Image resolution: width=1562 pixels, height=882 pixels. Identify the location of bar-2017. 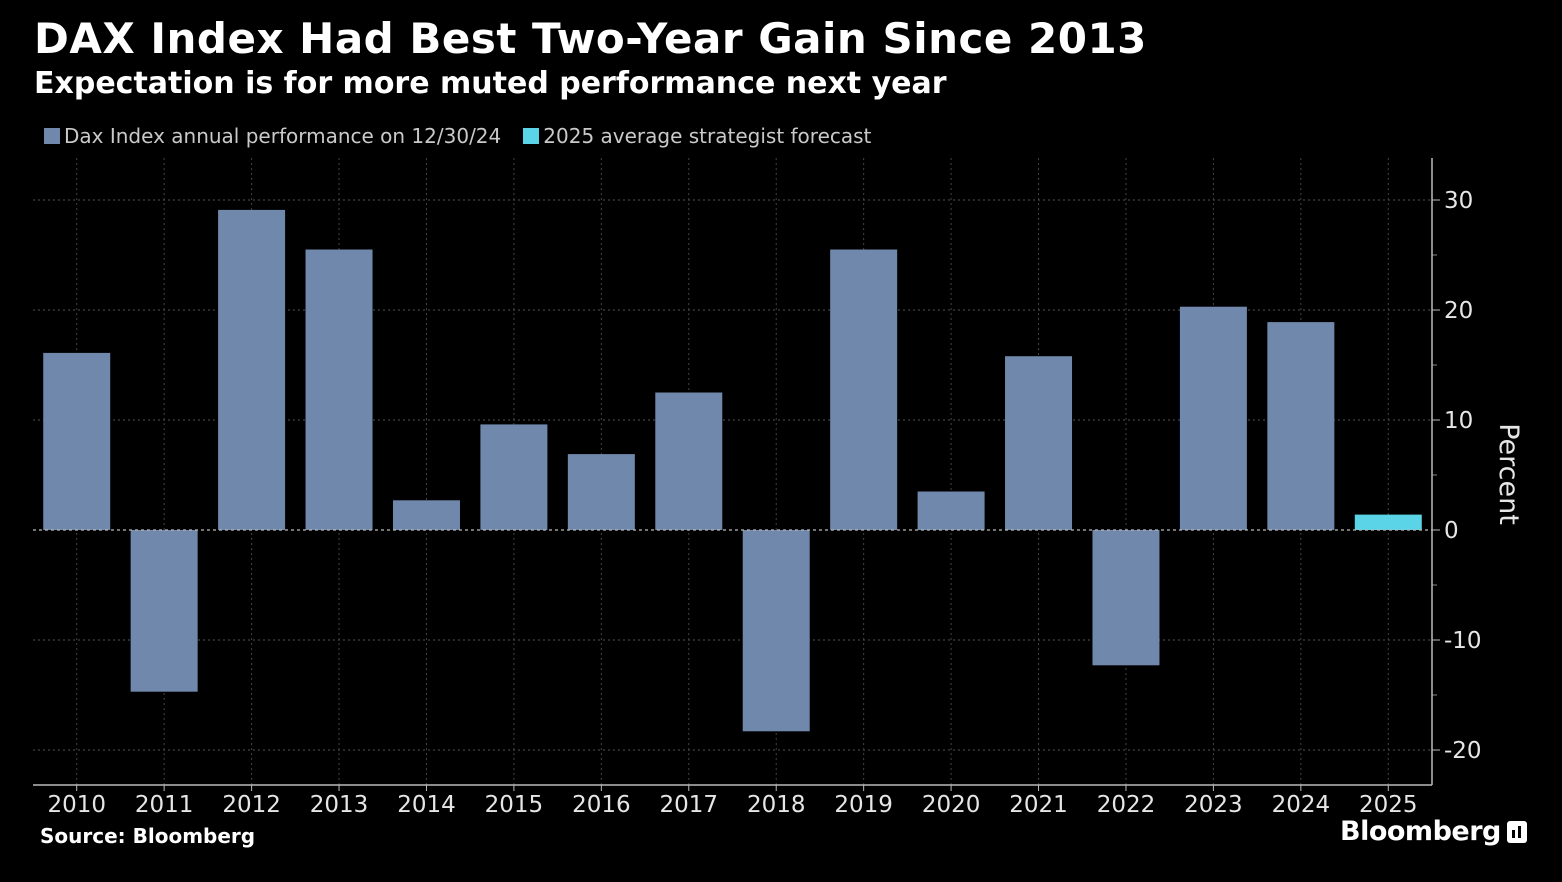
(689, 461).